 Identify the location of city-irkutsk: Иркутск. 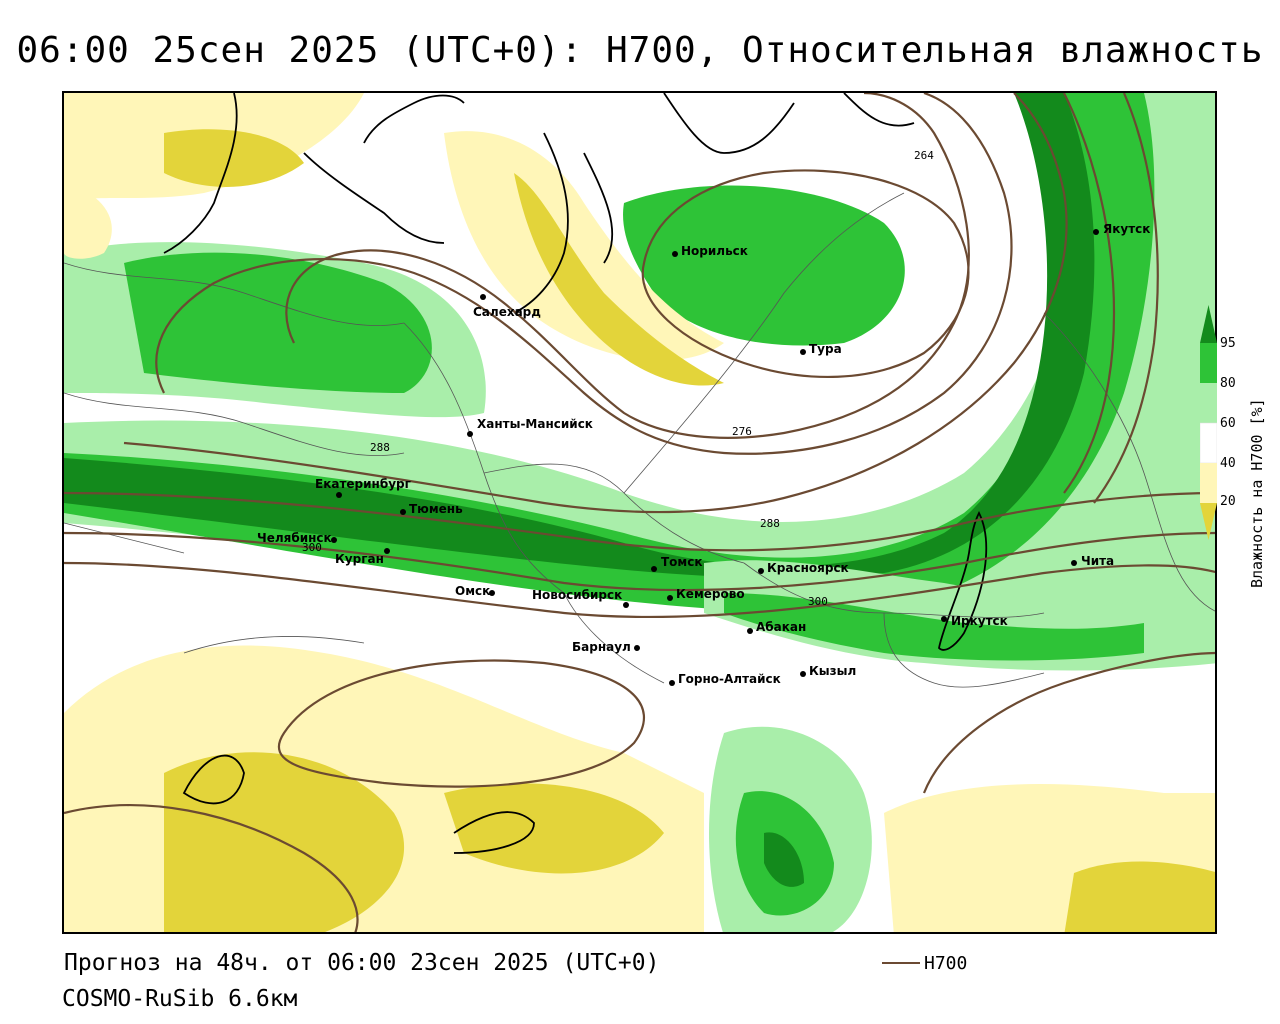
(974, 621).